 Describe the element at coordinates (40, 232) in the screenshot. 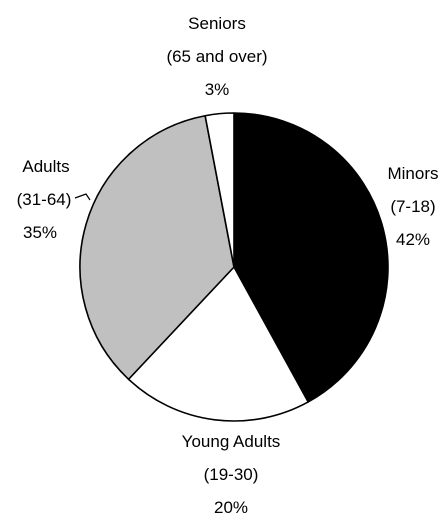

I see `label-adults-percent: 35%` at that location.